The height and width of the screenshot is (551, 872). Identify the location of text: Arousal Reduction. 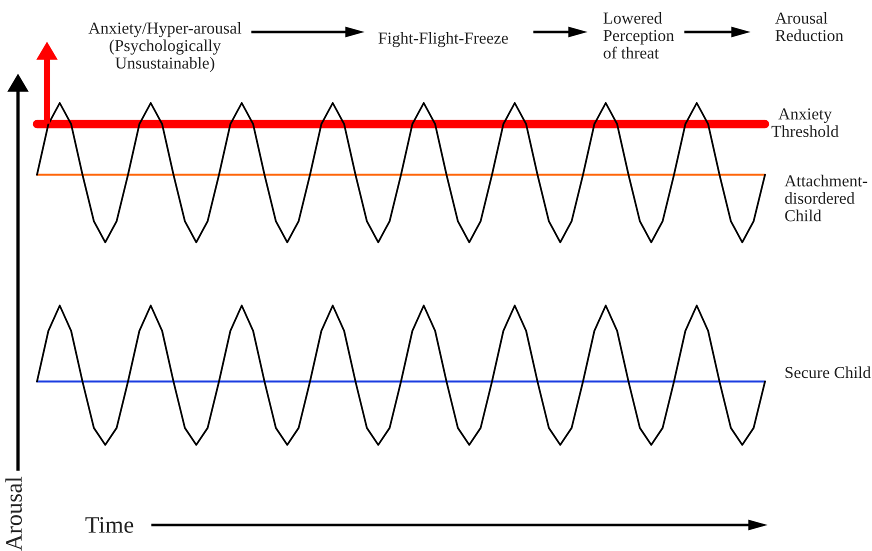
(809, 27).